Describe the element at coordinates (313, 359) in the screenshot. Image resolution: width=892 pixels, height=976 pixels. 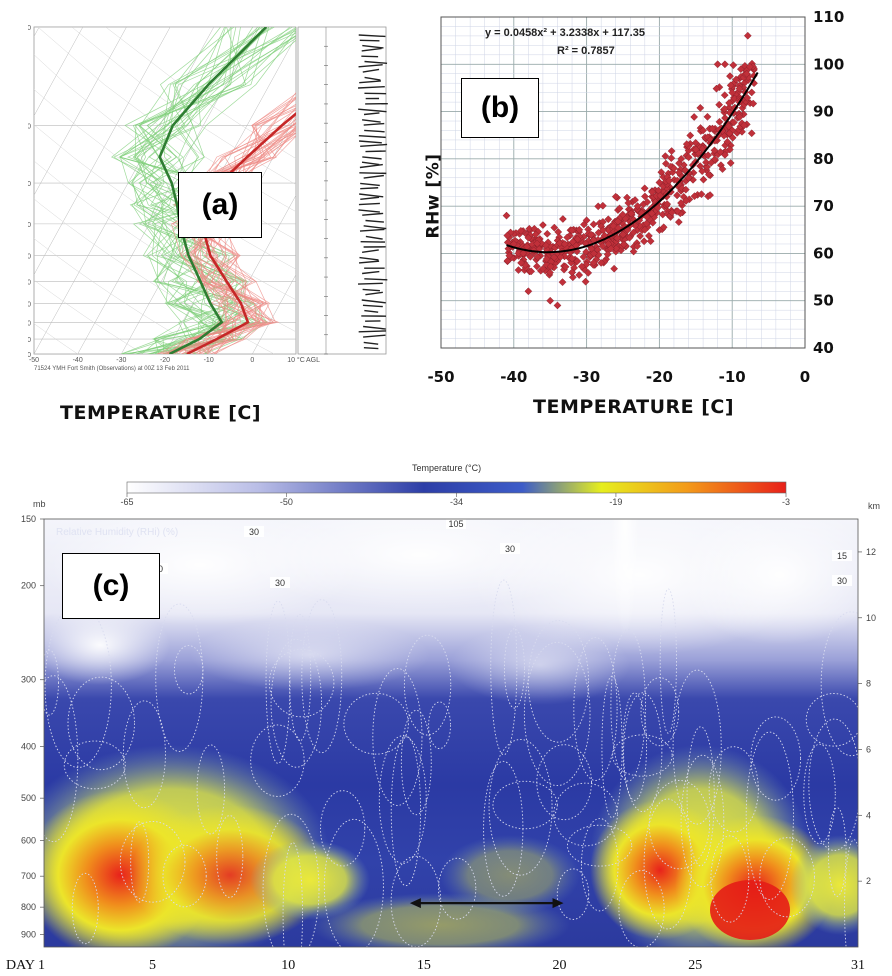
I see `agl-label: AGL` at that location.